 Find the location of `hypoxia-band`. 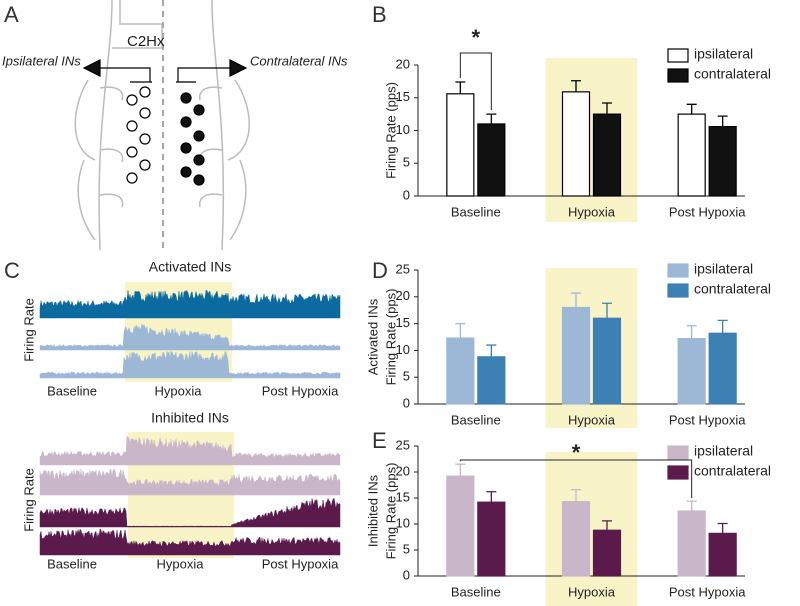

hypoxia-band is located at coordinates (591, 529).